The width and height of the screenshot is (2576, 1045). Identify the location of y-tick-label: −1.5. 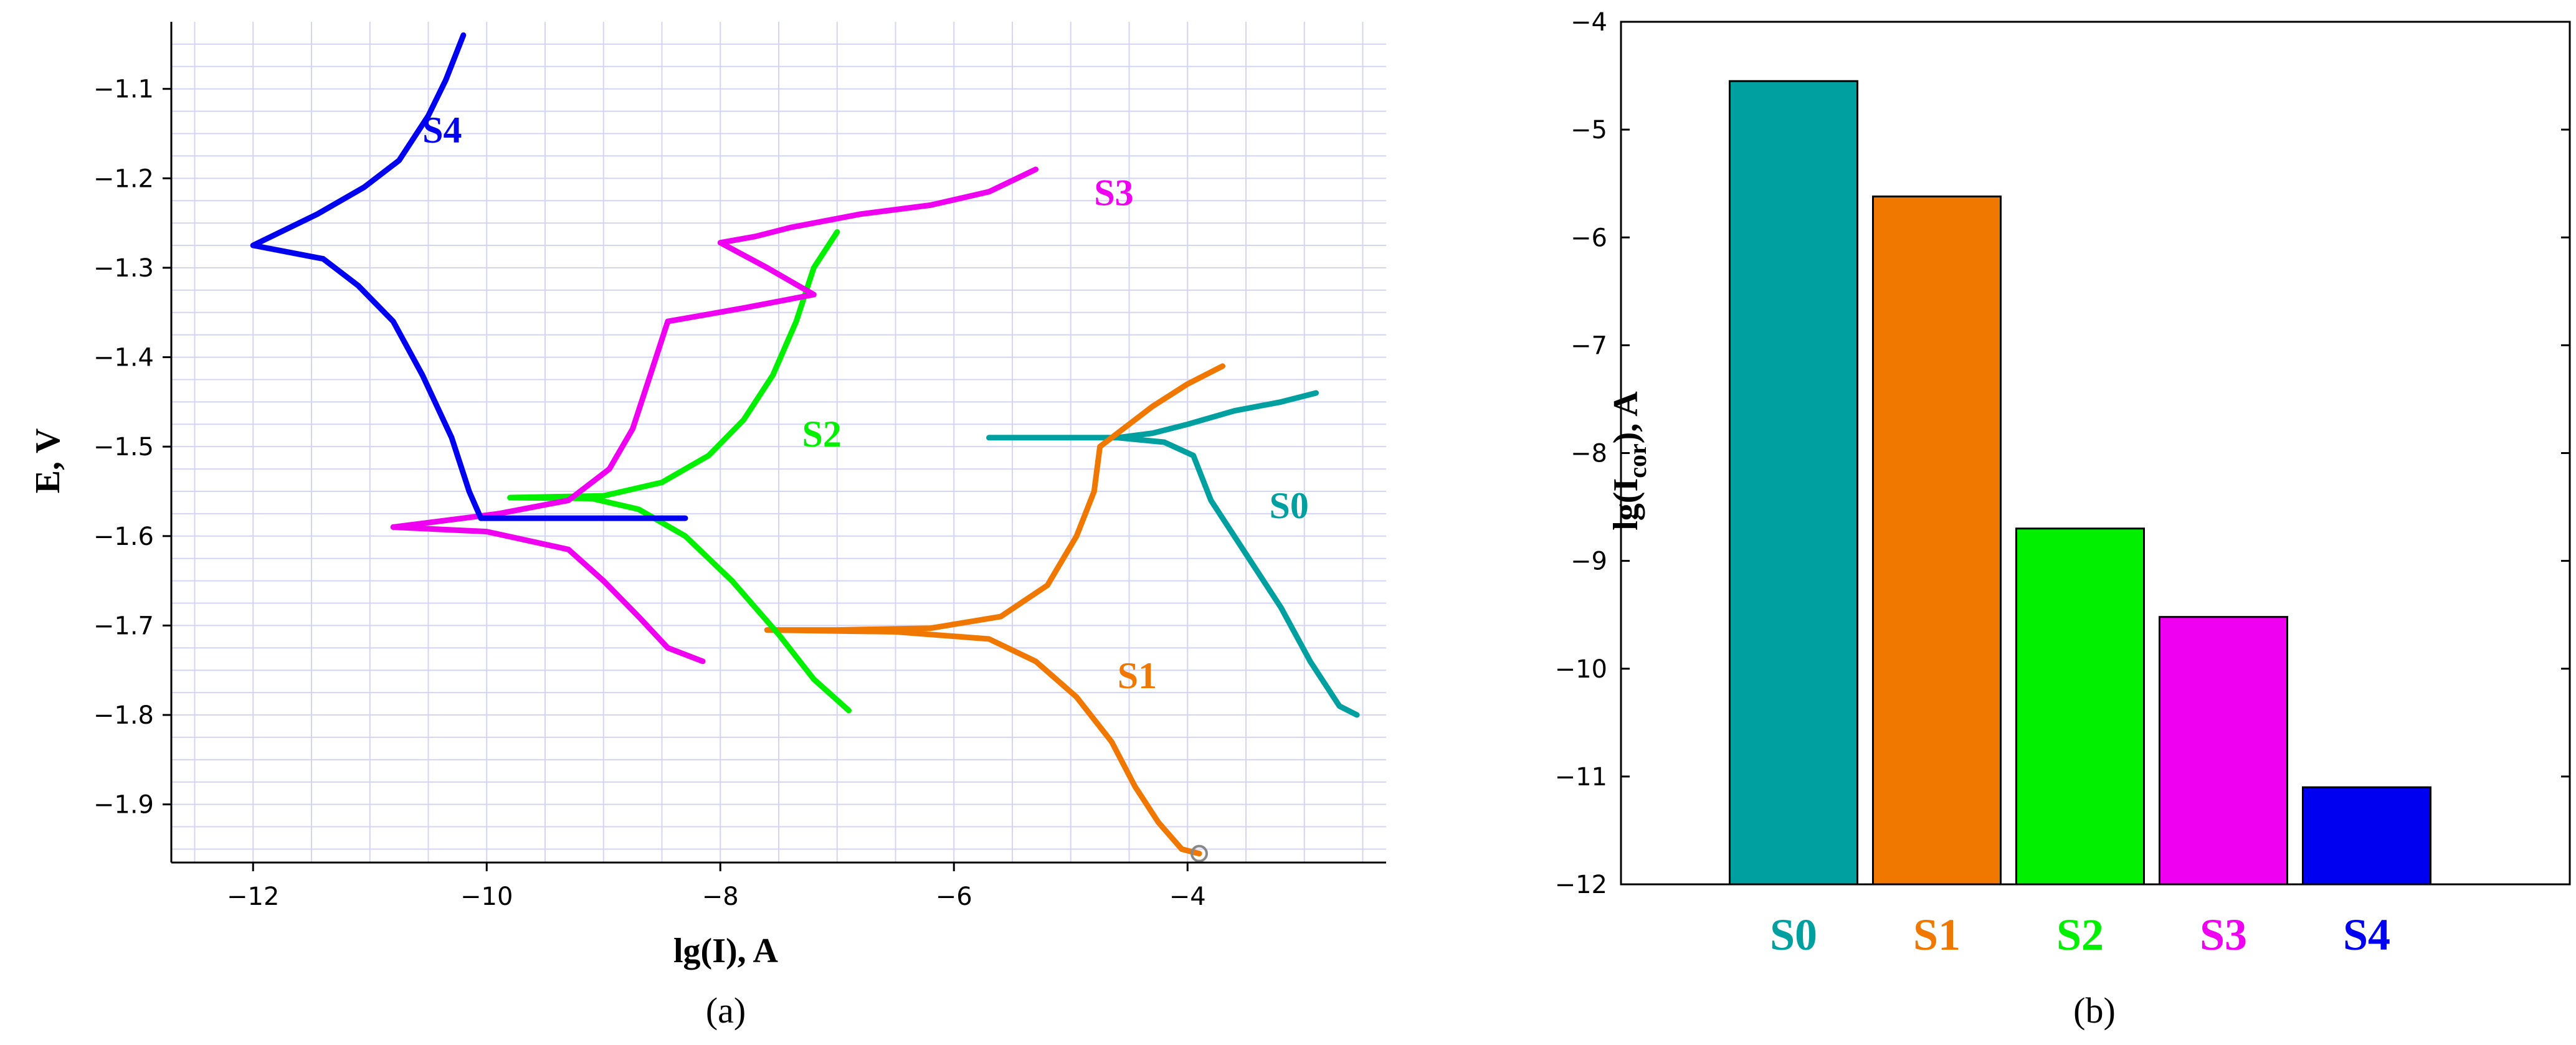
(123, 447).